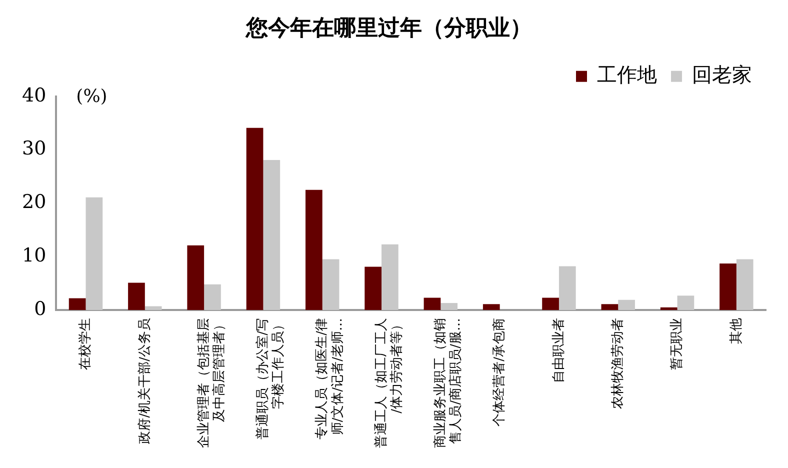  What do you see at coordinates (677, 344) in the screenshot?
I see `x-tick-label: 暂无职业` at bounding box center [677, 344].